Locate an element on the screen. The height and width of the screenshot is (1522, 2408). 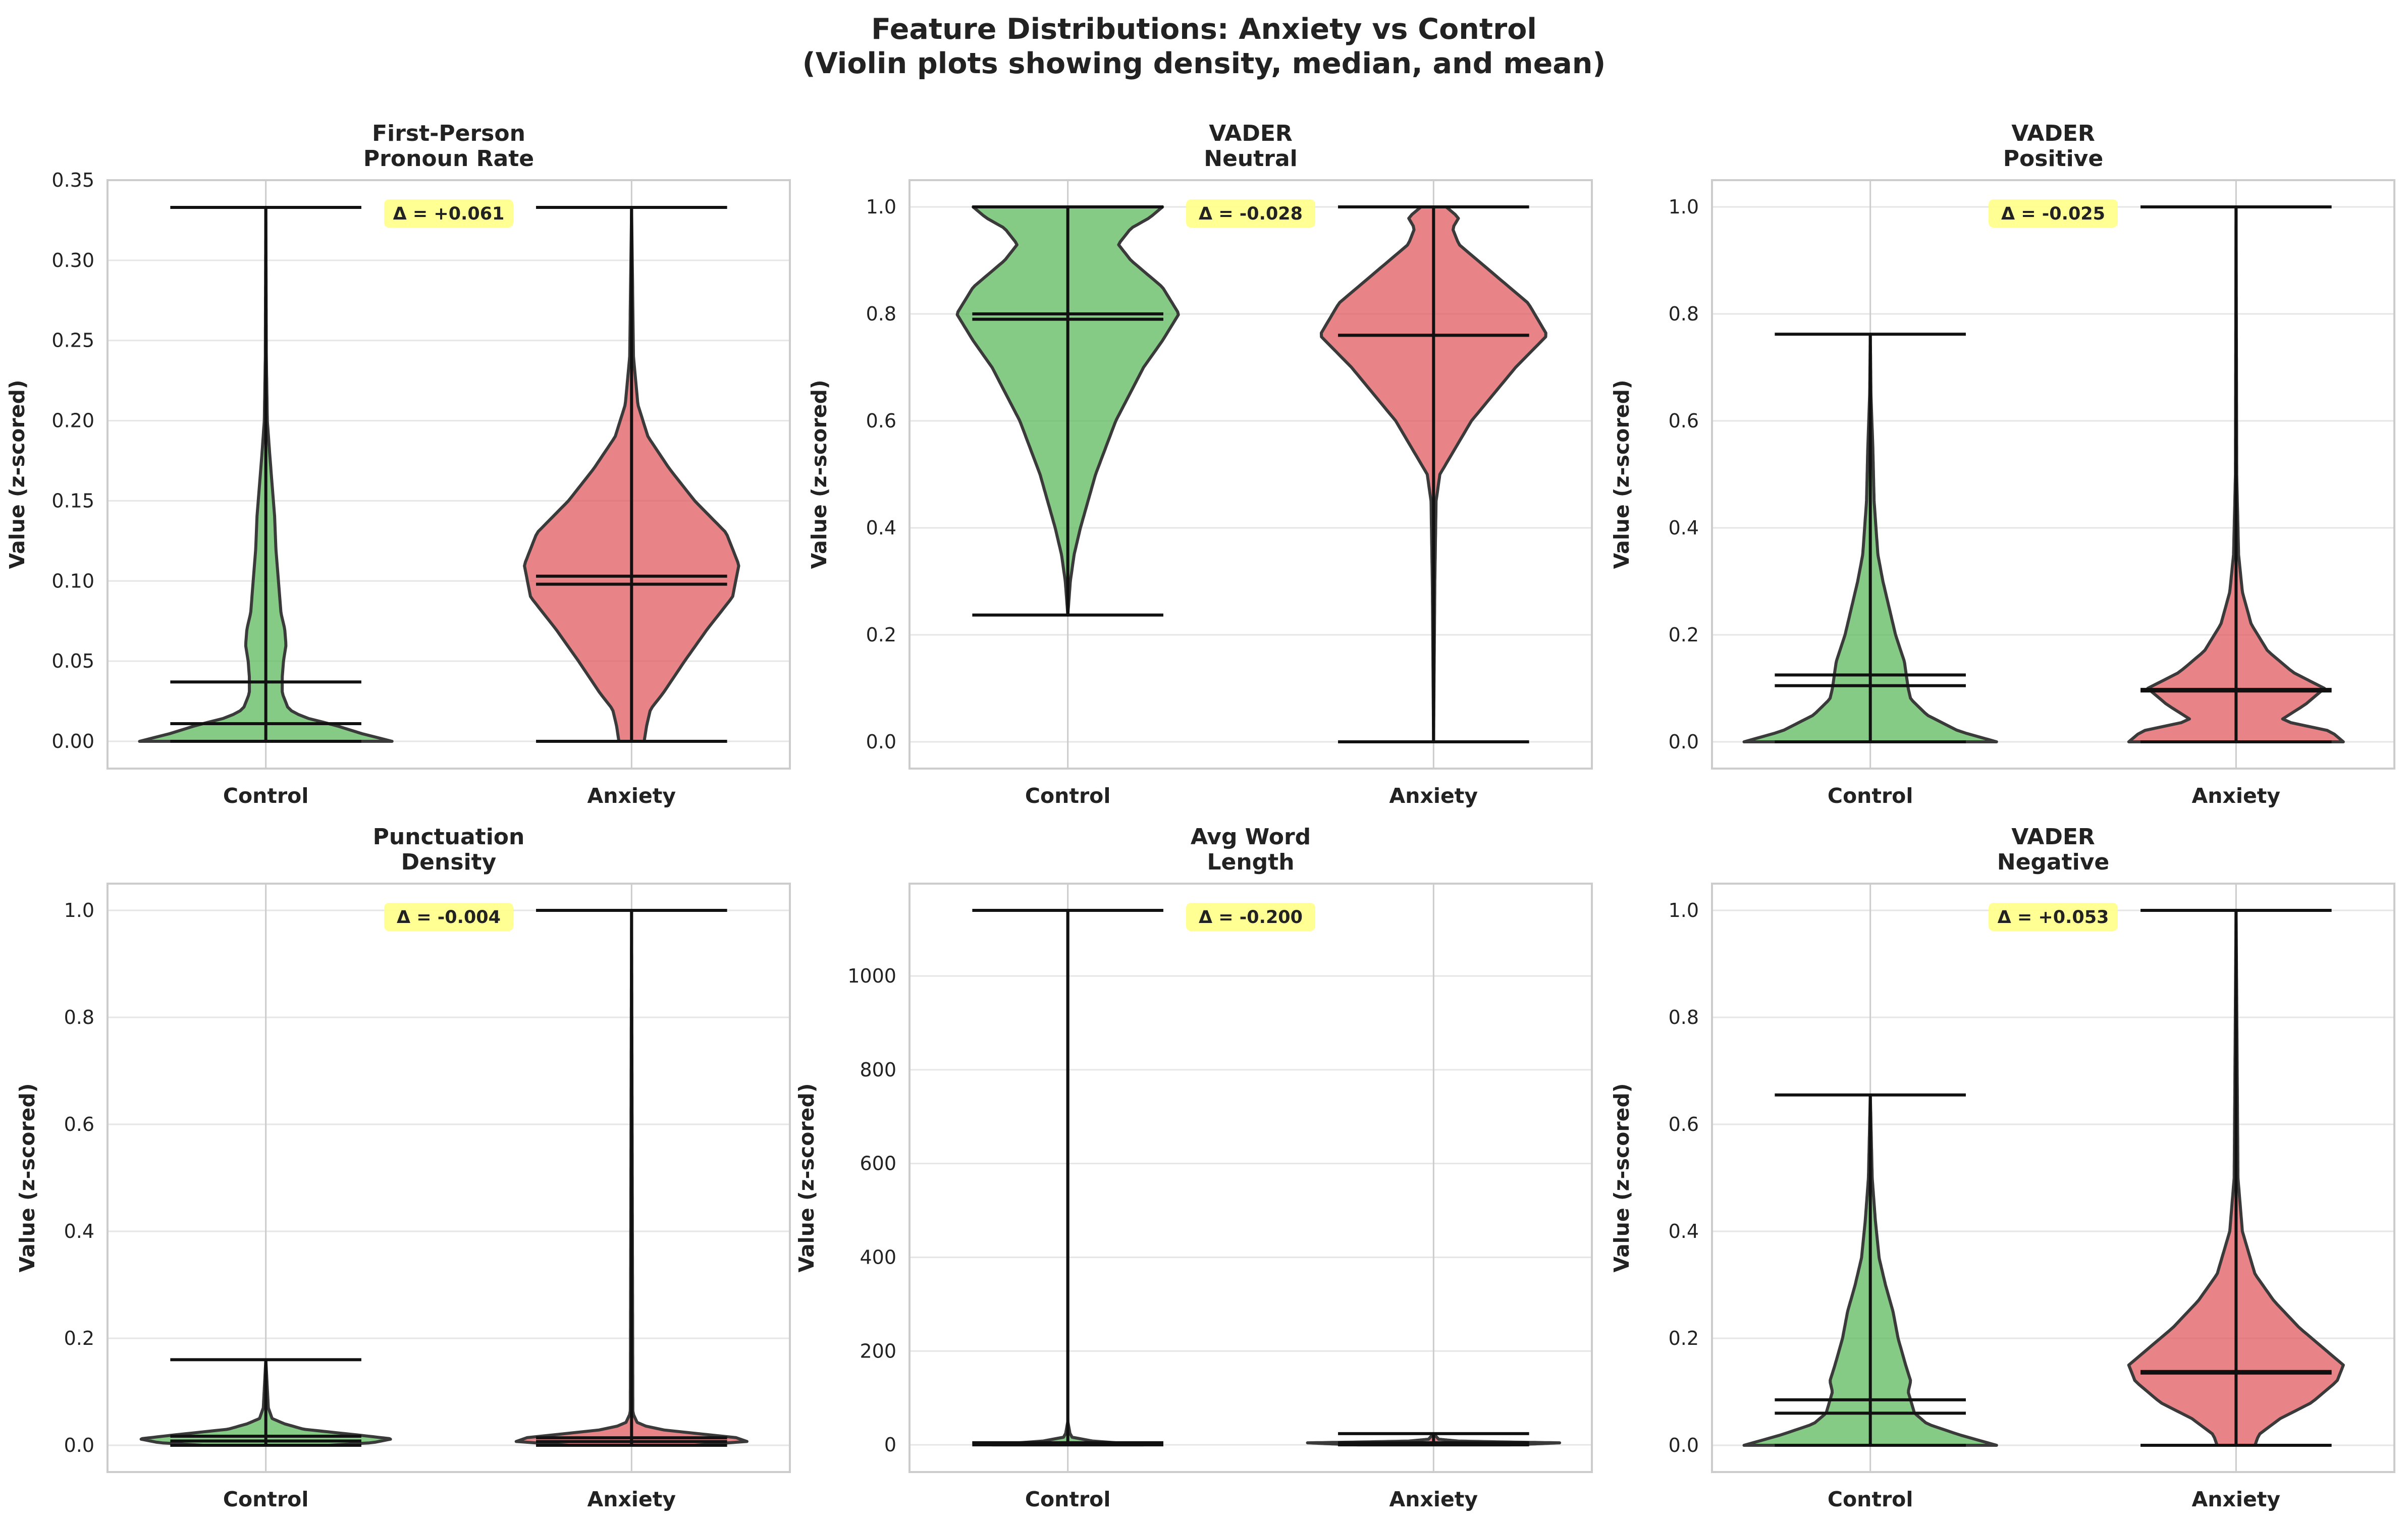
delta-annotation: Δ = -0.004 is located at coordinates (449, 917).